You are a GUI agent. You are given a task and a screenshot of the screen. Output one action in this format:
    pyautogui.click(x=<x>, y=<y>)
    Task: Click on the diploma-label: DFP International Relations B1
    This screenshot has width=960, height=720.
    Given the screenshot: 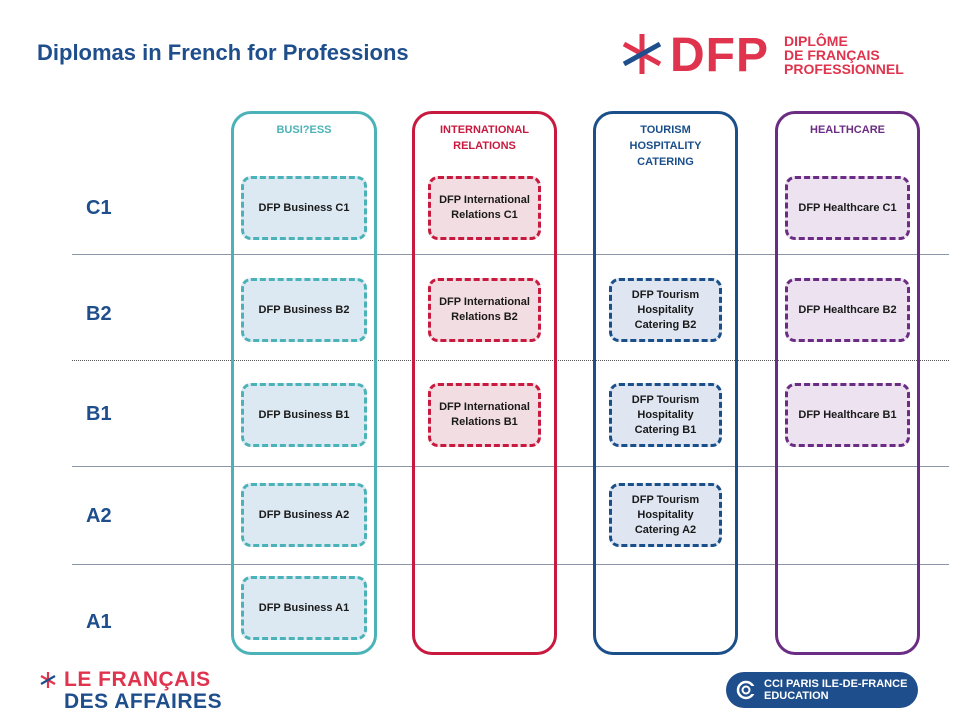 What is the action you would take?
    pyautogui.click(x=484, y=414)
    